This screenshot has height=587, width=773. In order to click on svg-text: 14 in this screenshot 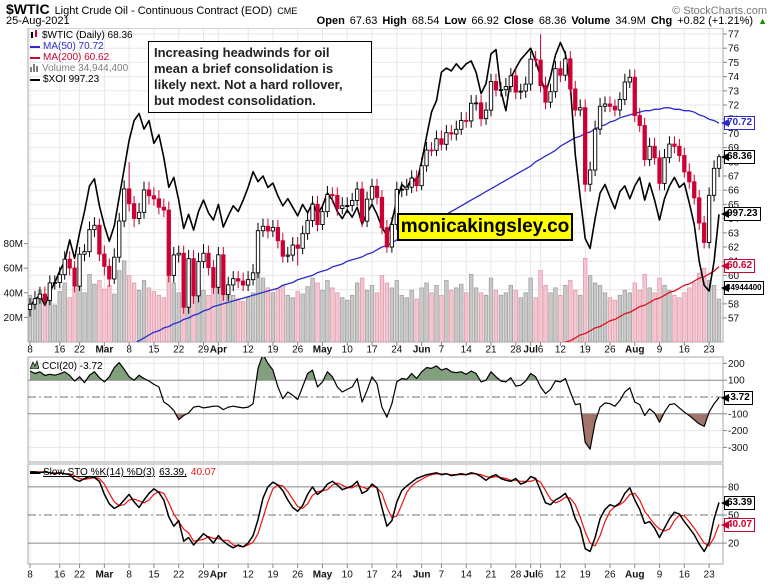, I will do `click(467, 350)`.